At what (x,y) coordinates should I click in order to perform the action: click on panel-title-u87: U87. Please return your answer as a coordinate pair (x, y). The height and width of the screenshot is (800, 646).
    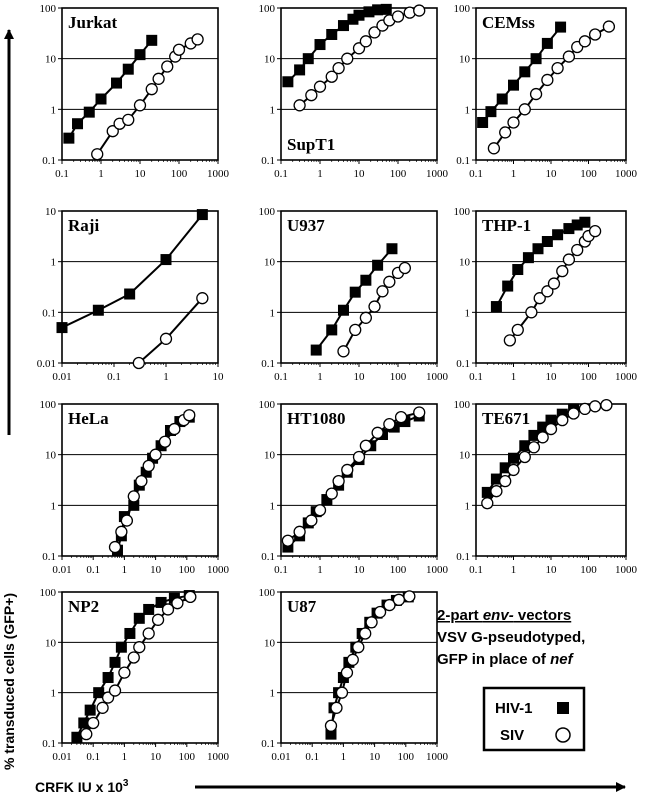
    Looking at the image, I should click on (302, 606).